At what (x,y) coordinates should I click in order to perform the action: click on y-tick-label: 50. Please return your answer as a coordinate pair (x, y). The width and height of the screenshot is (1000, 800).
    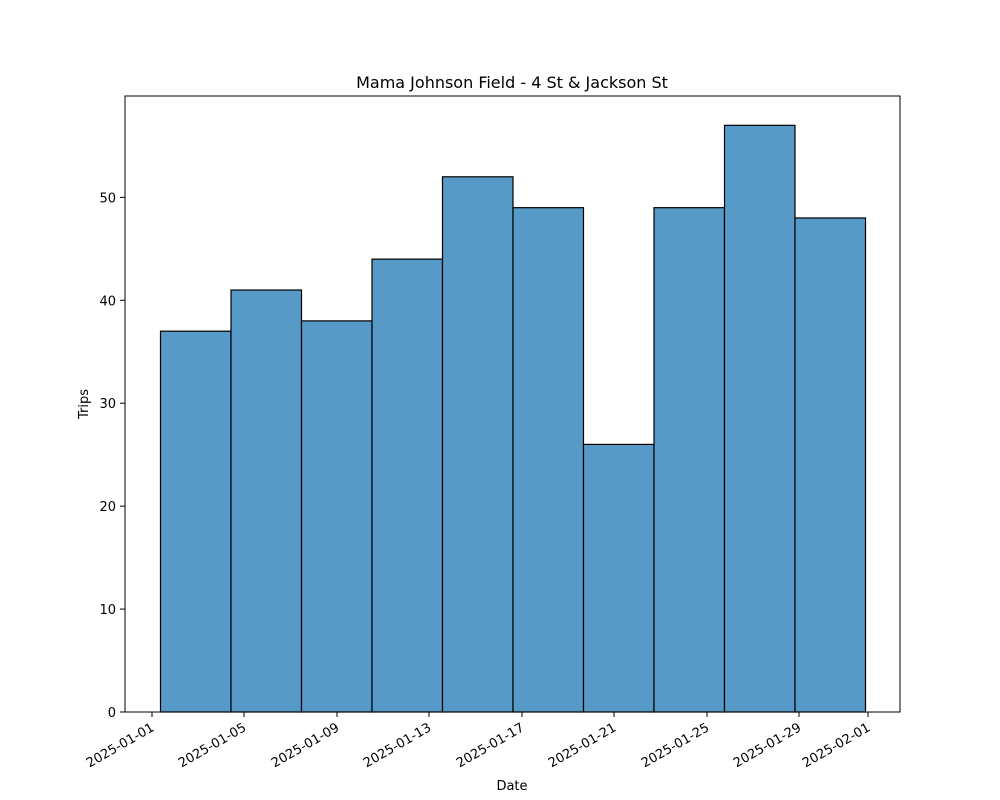
    Looking at the image, I should click on (107, 198).